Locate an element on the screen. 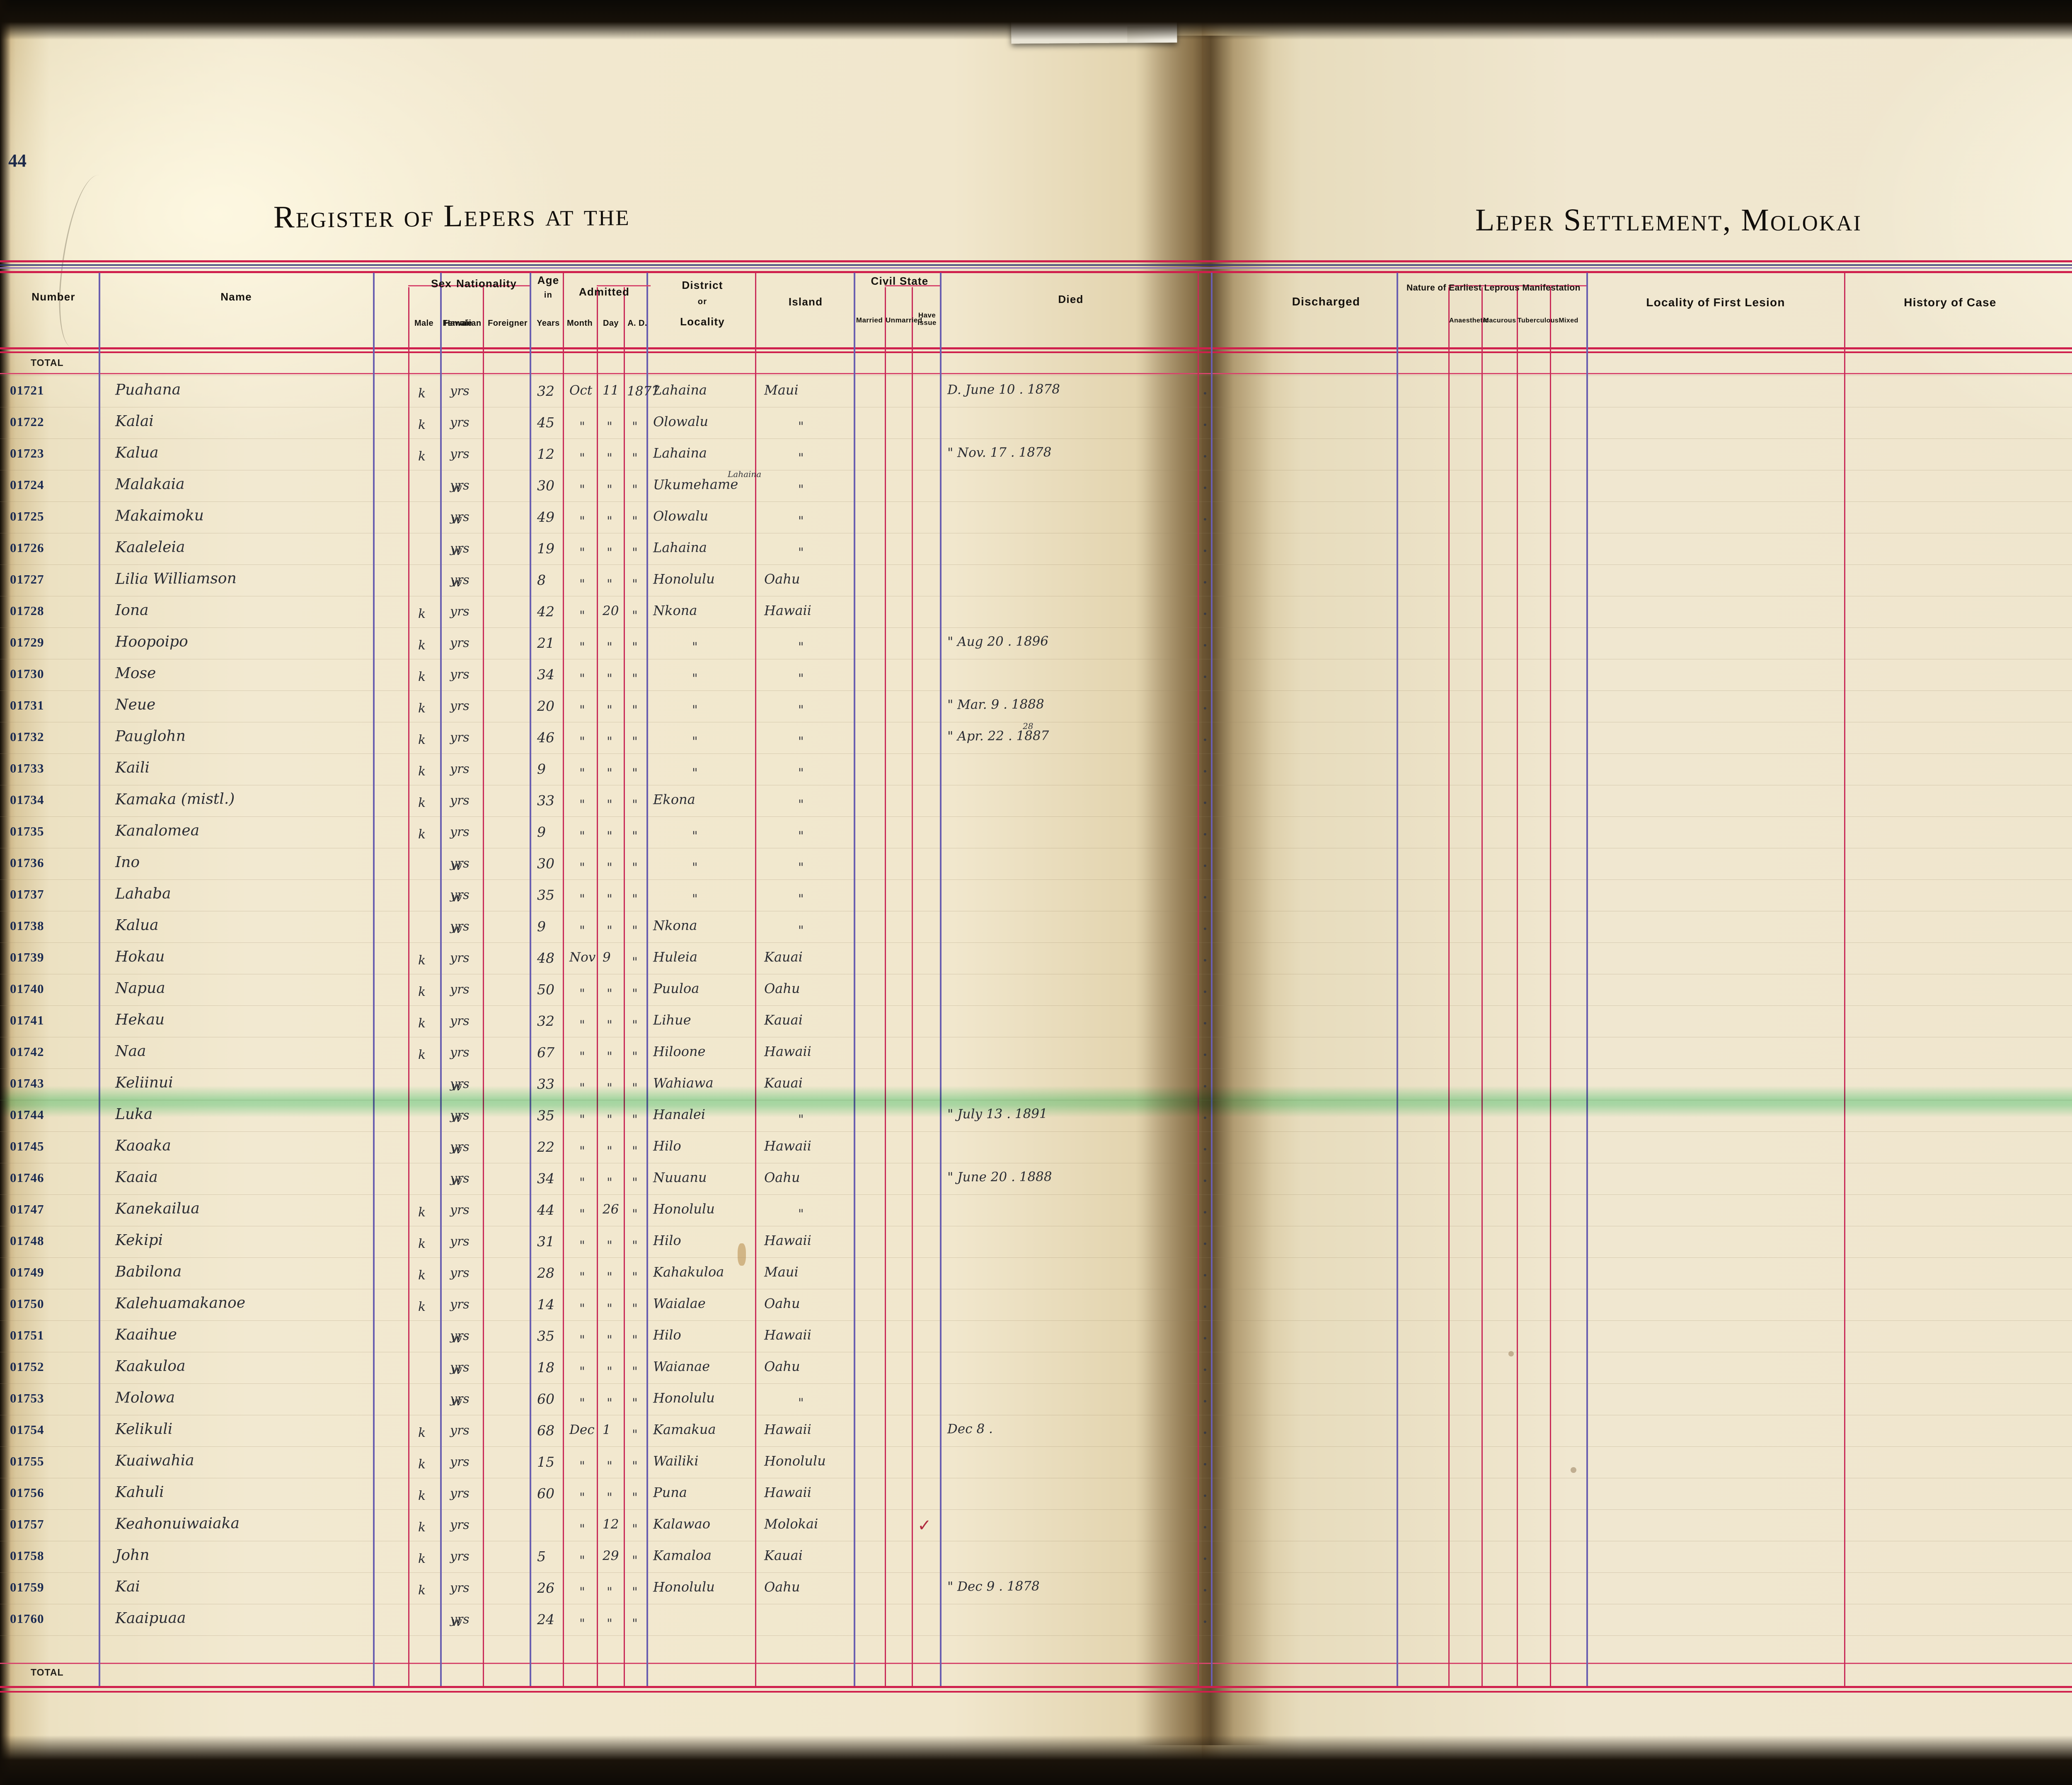  col-header-district: District is located at coordinates (702, 285).